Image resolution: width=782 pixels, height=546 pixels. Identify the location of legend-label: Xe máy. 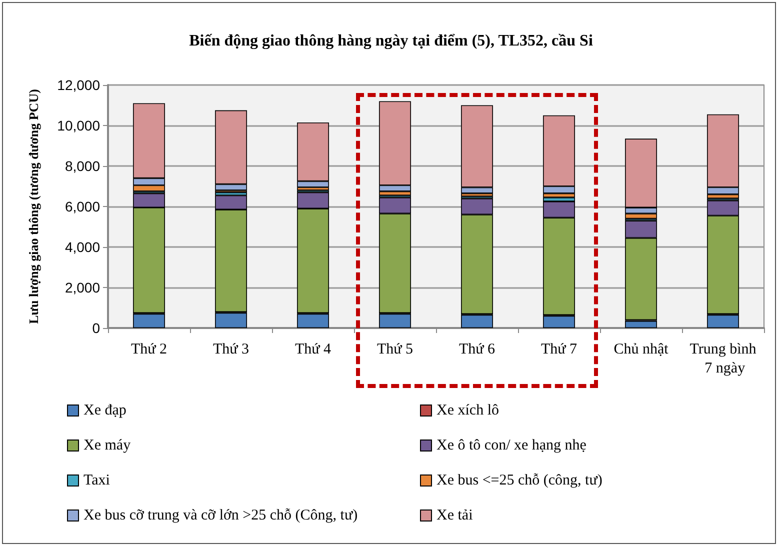
(108, 446).